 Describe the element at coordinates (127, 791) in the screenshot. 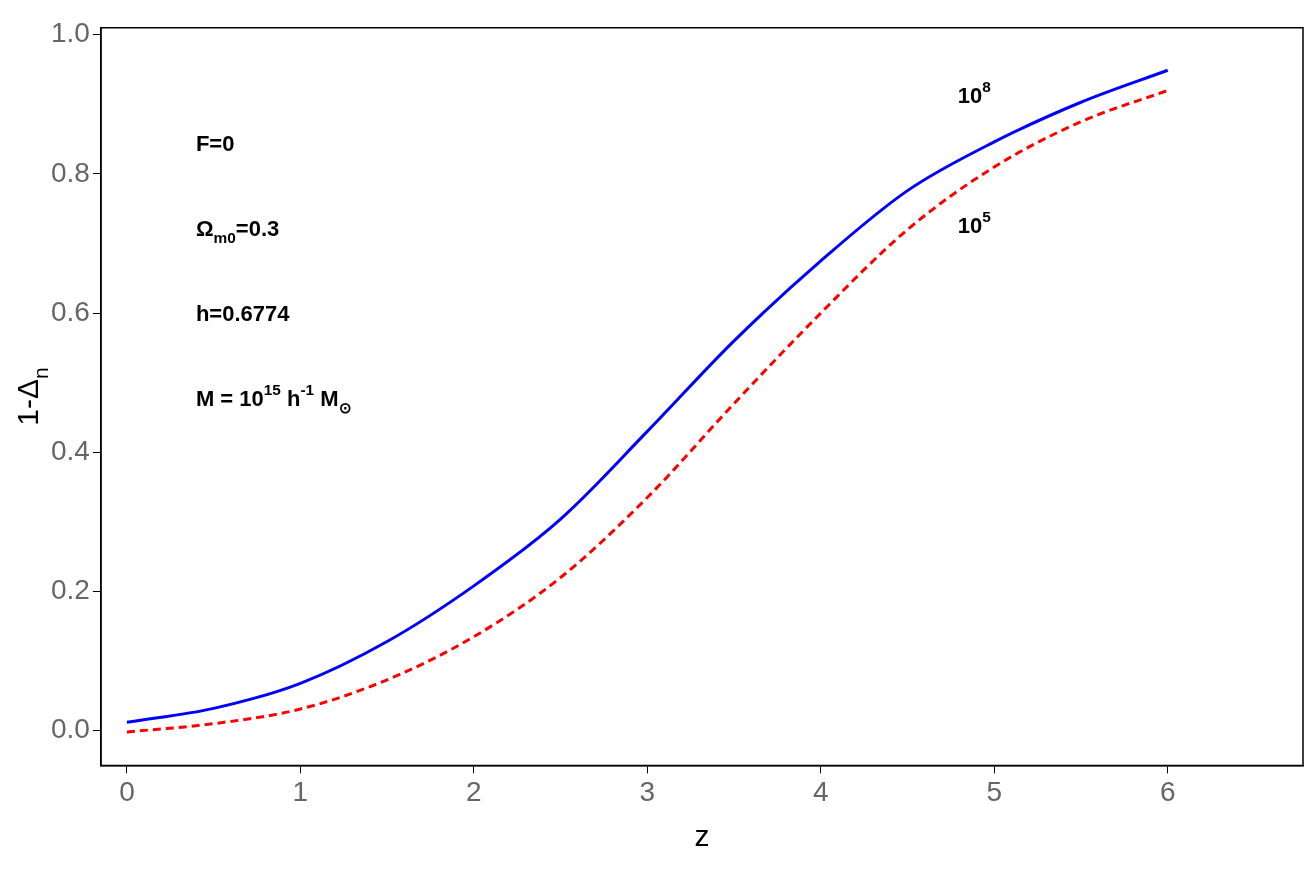

I see `x-tick-label: 0` at that location.